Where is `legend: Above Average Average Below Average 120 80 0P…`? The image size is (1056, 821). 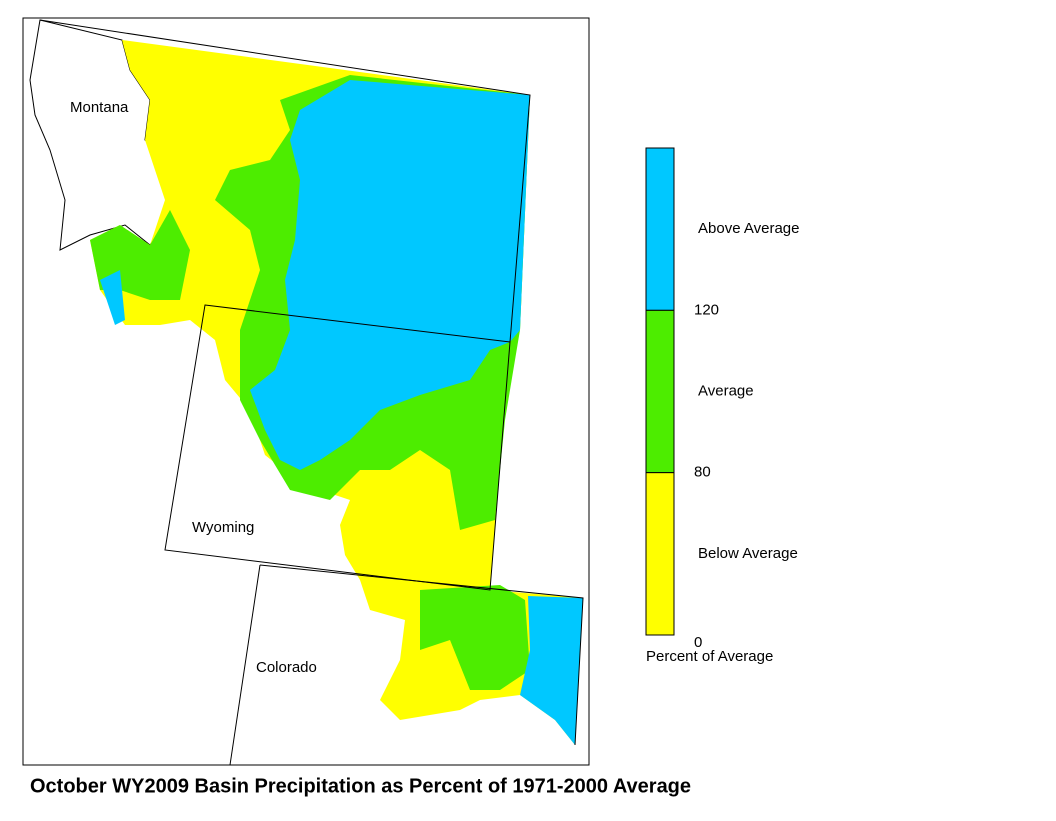 legend: Above Average Average Below Average 120 80 0P… is located at coordinates (722, 406).